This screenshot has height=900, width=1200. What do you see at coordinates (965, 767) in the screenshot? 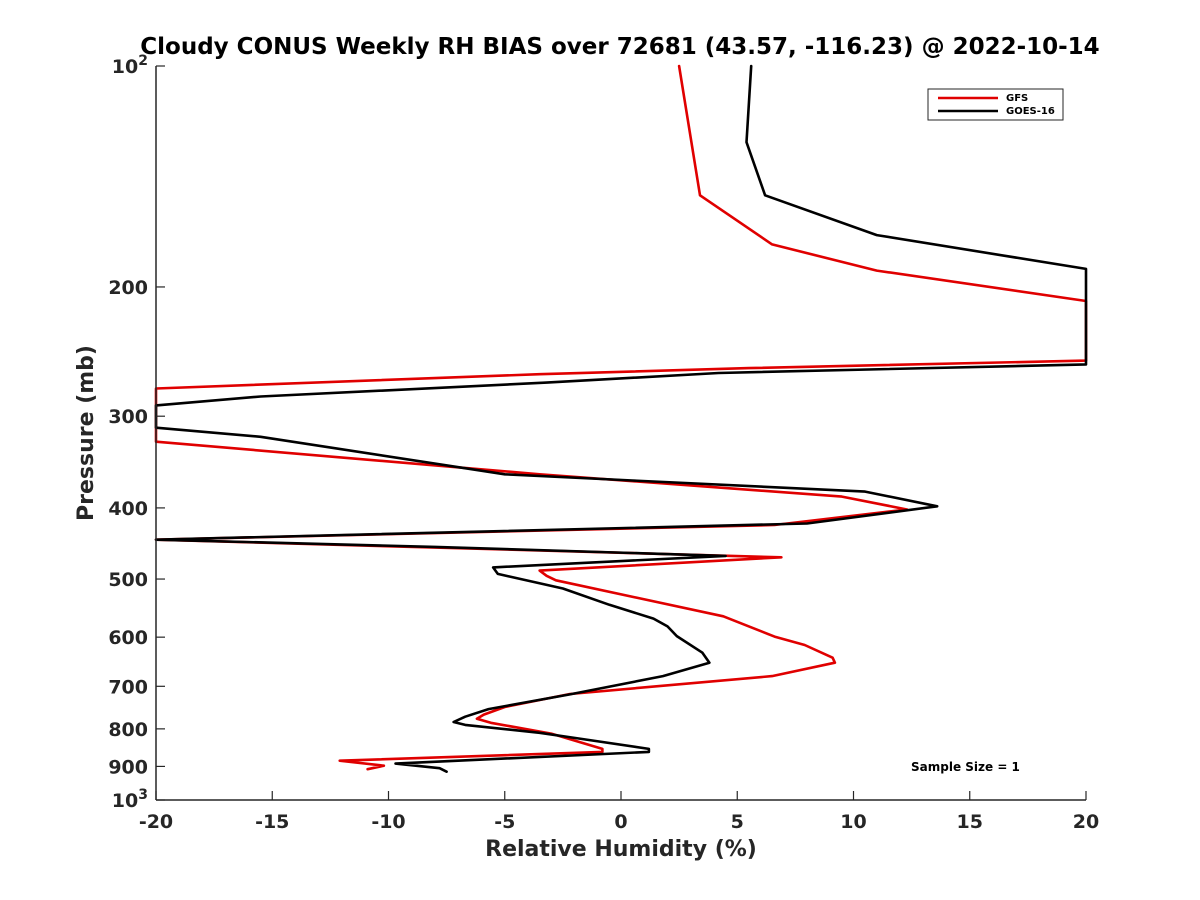
I see `sample-size-annotation: Sample Size = 1` at bounding box center [965, 767].